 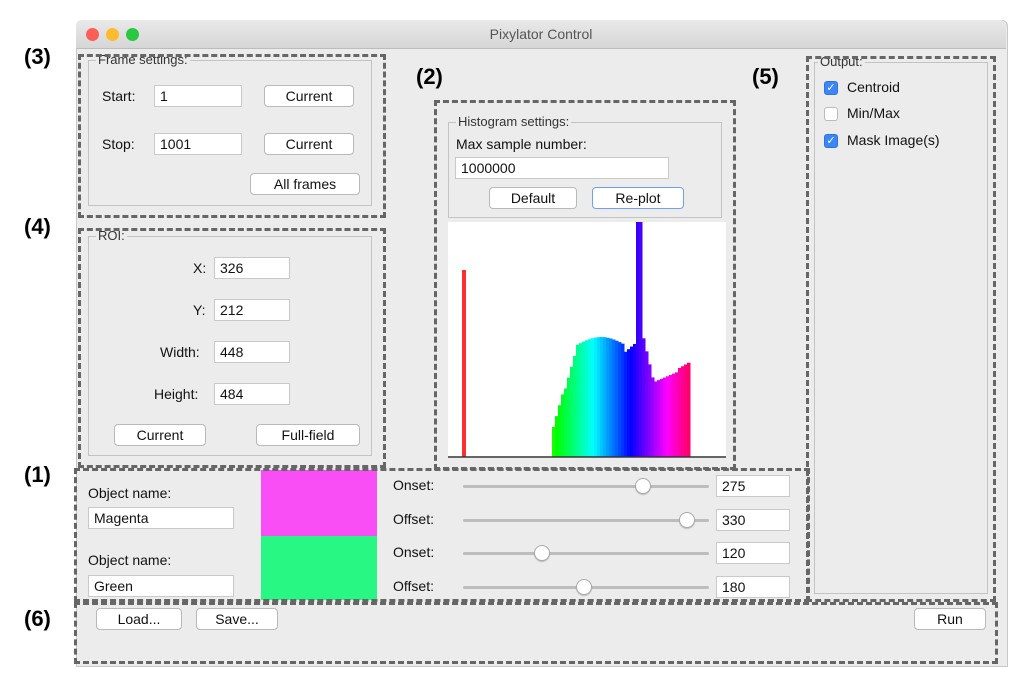 I want to click on start-frame-input: 1, so click(x=198, y=96).